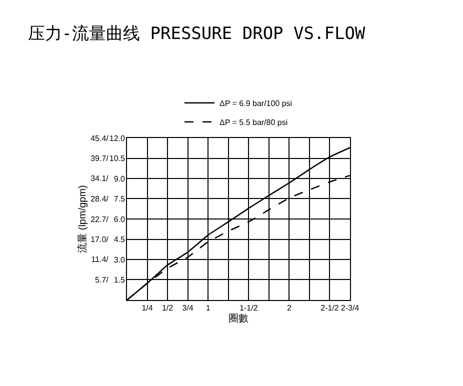  Describe the element at coordinates (148, 308) in the screenshot. I see `x-tick-label: 1/4` at that location.